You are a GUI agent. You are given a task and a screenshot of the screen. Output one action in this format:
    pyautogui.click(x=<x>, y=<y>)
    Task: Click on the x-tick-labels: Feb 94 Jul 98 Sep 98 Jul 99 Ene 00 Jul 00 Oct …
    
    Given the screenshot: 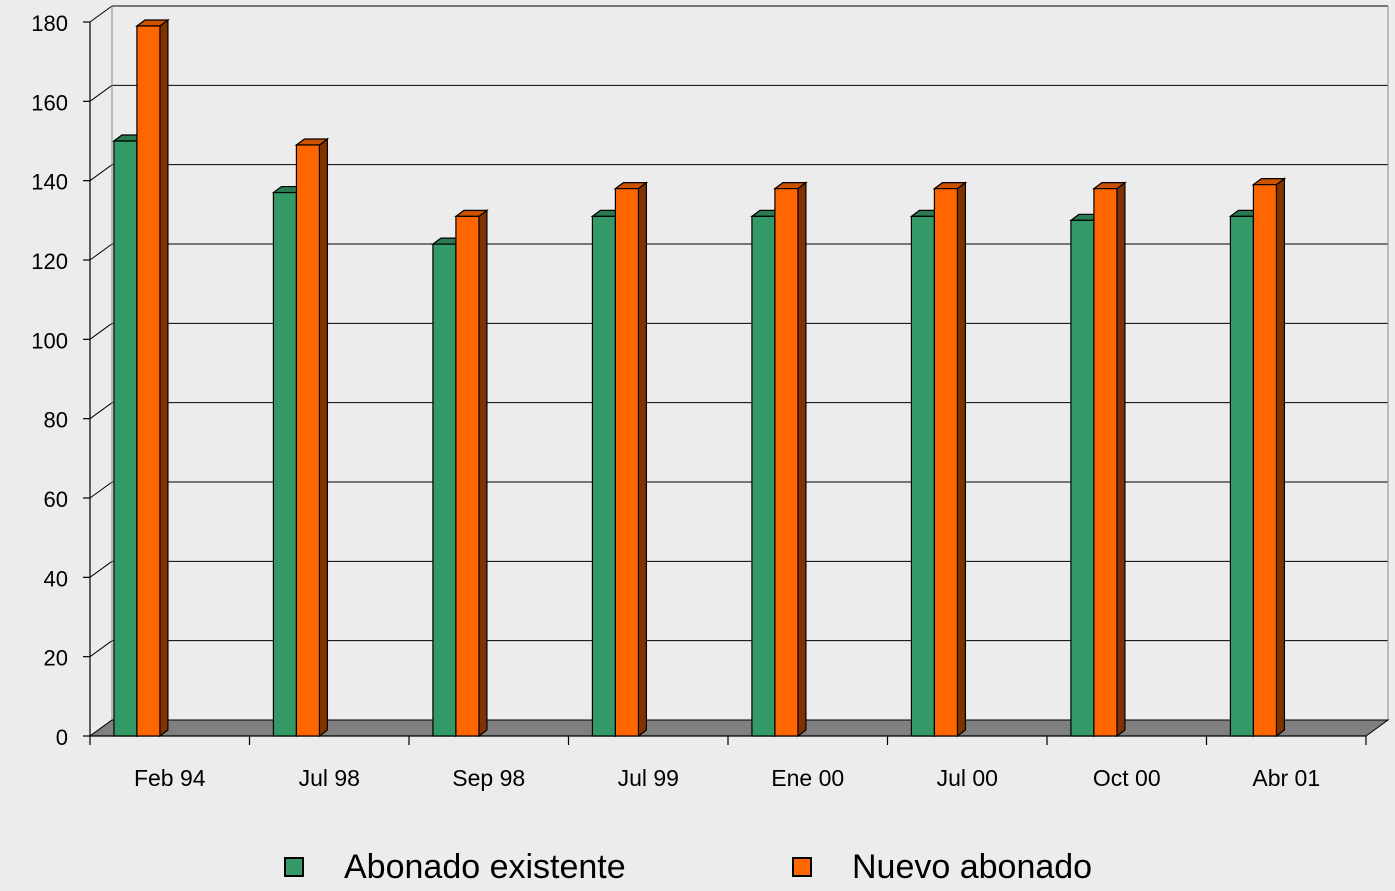 What is the action you would take?
    pyautogui.click(x=727, y=778)
    